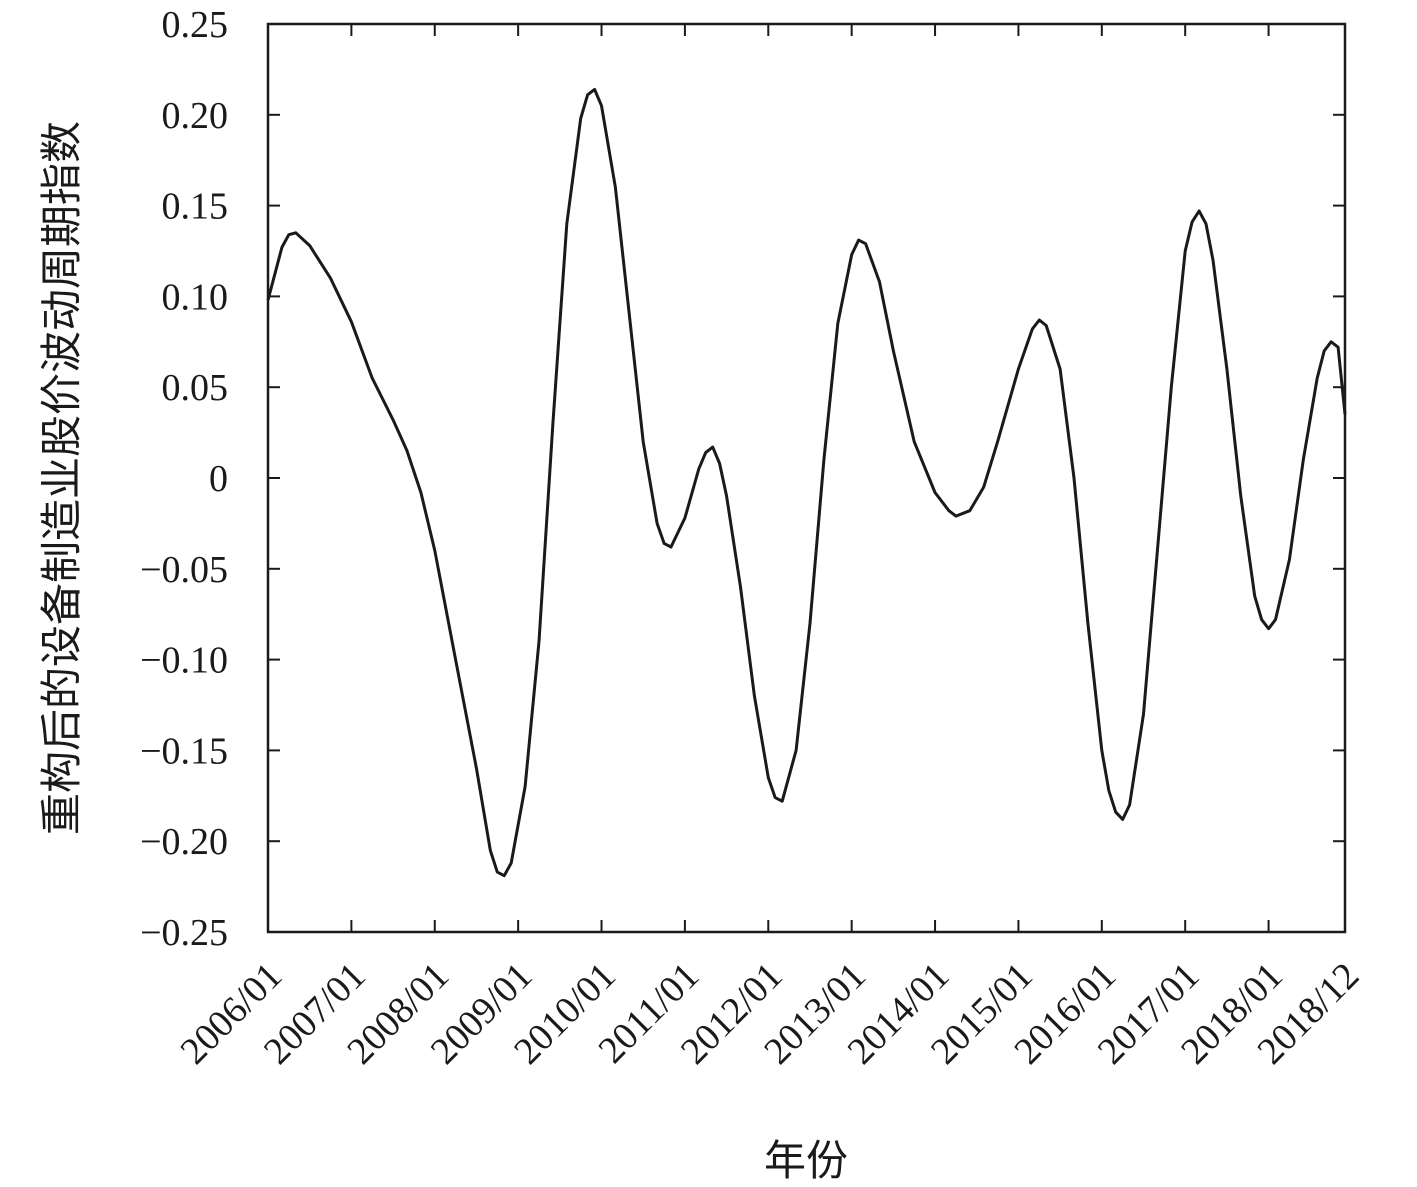  Describe the element at coordinates (61, 478) in the screenshot. I see `y-axis-title: 重构后的设备制造业股价波动周期指数` at that location.